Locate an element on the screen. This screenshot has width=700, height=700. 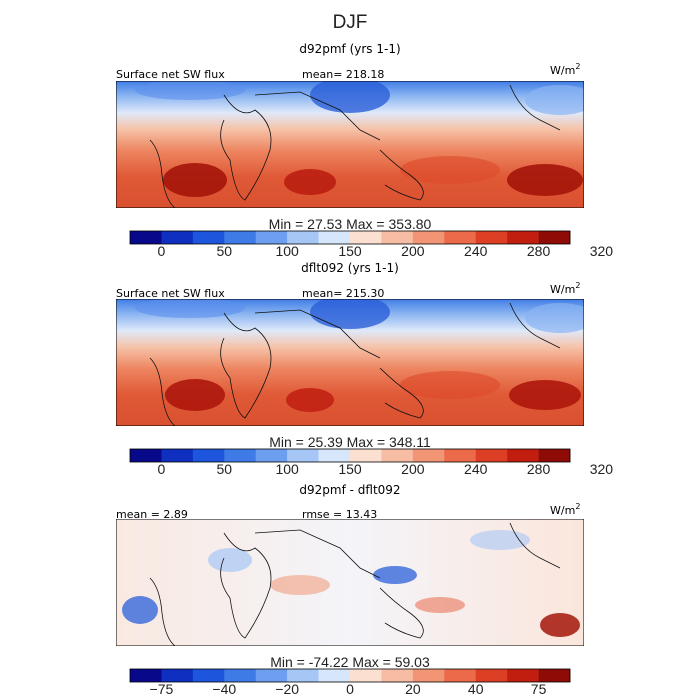
panel-3-minmax: Min = -74.22 Max = 59.03 is located at coordinates (350, 662).